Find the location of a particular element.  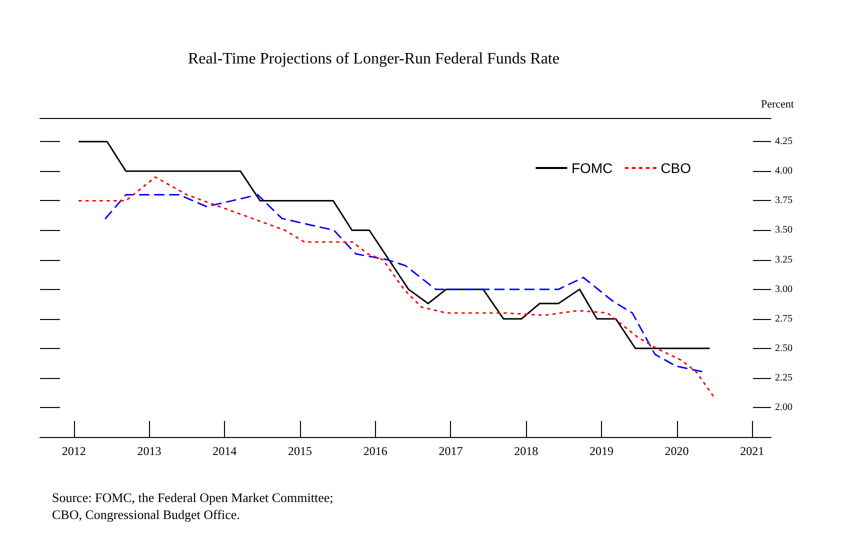

x-tick-label: 2015 is located at coordinates (300, 451).